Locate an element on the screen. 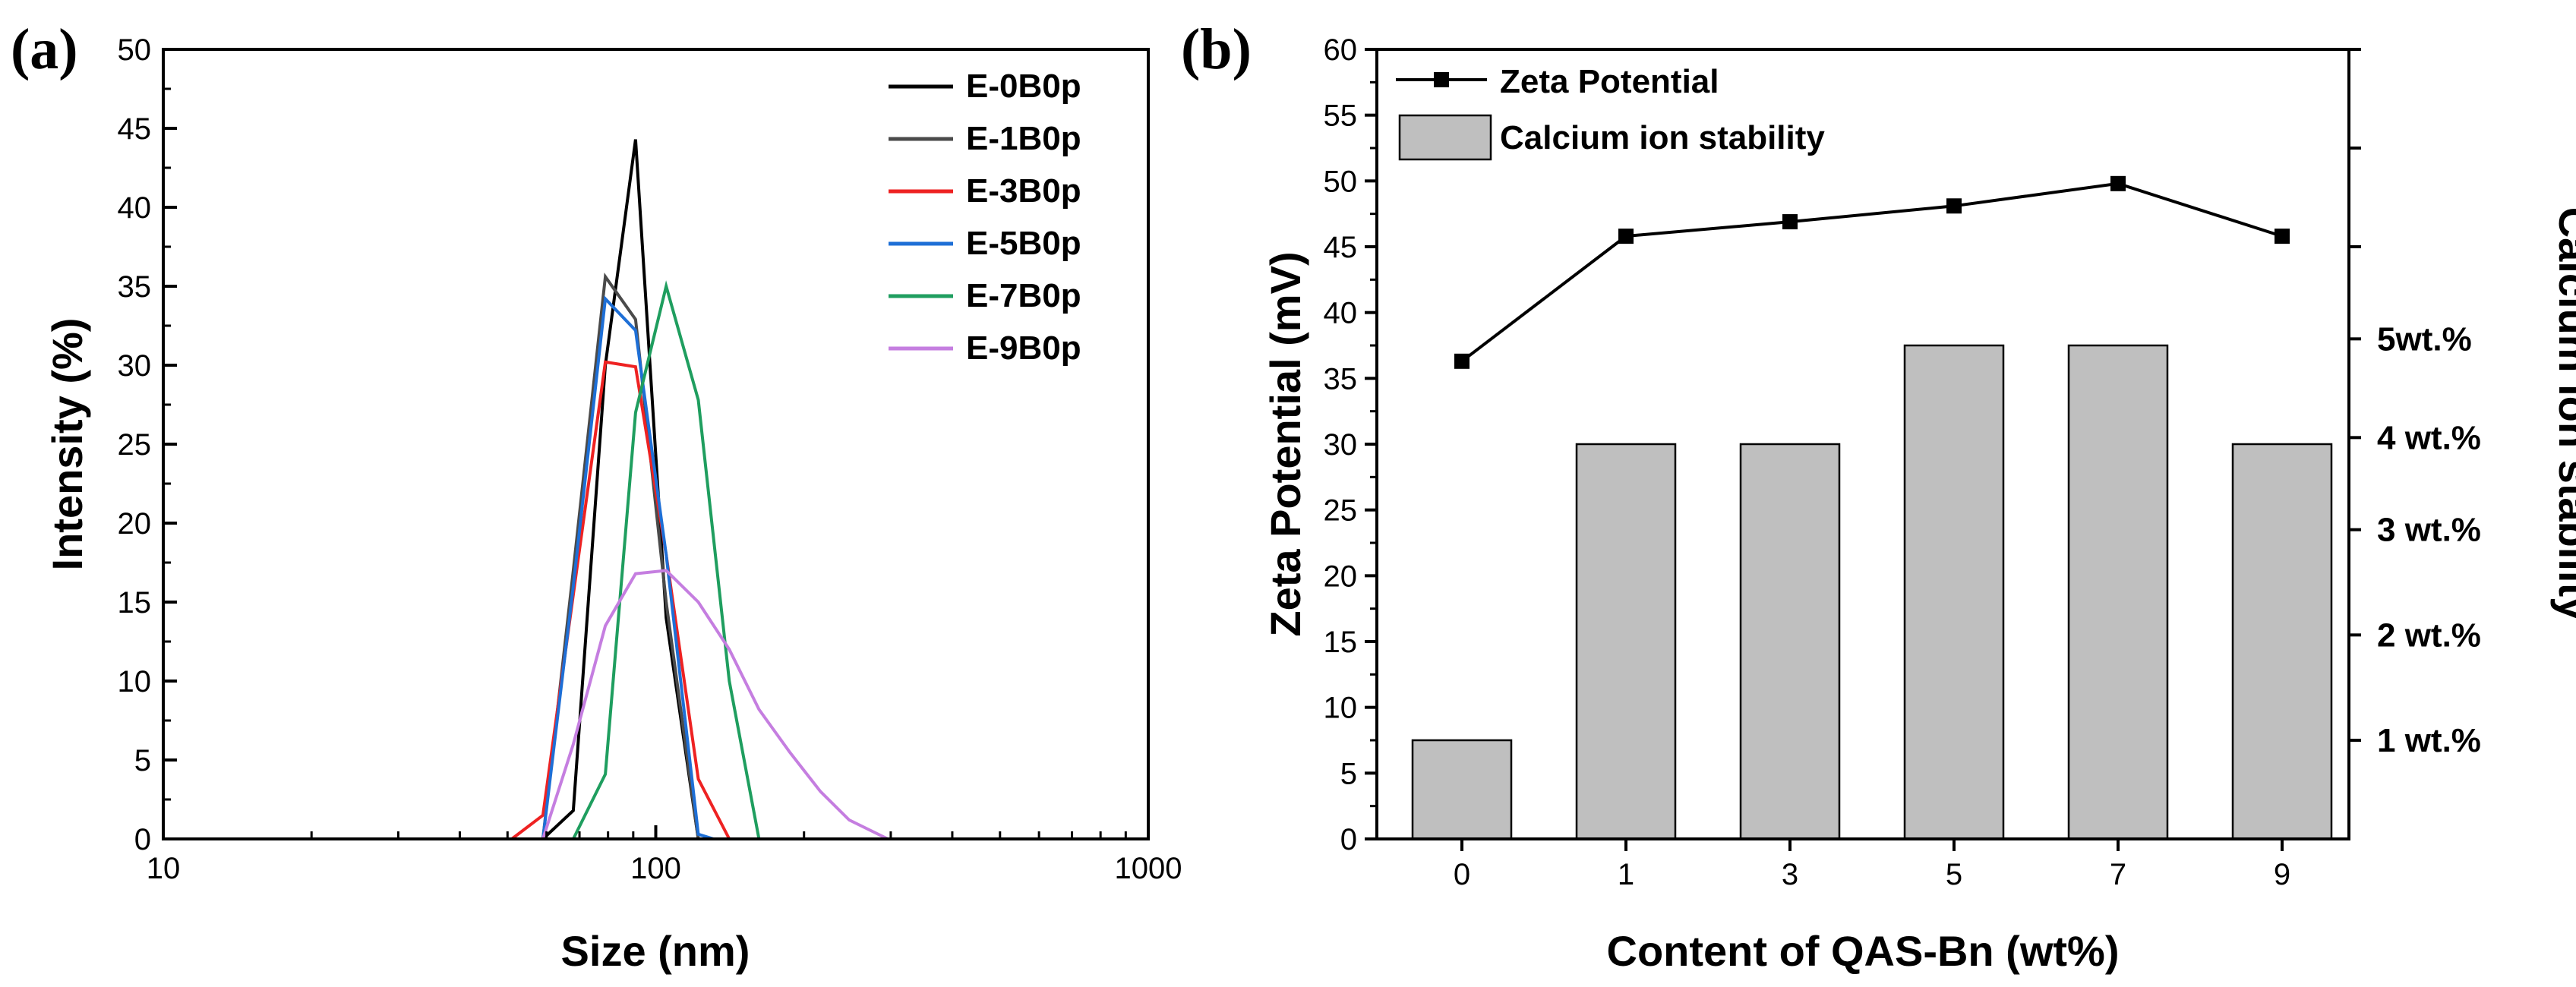  x-tick-label: 10 is located at coordinates (164, 868).